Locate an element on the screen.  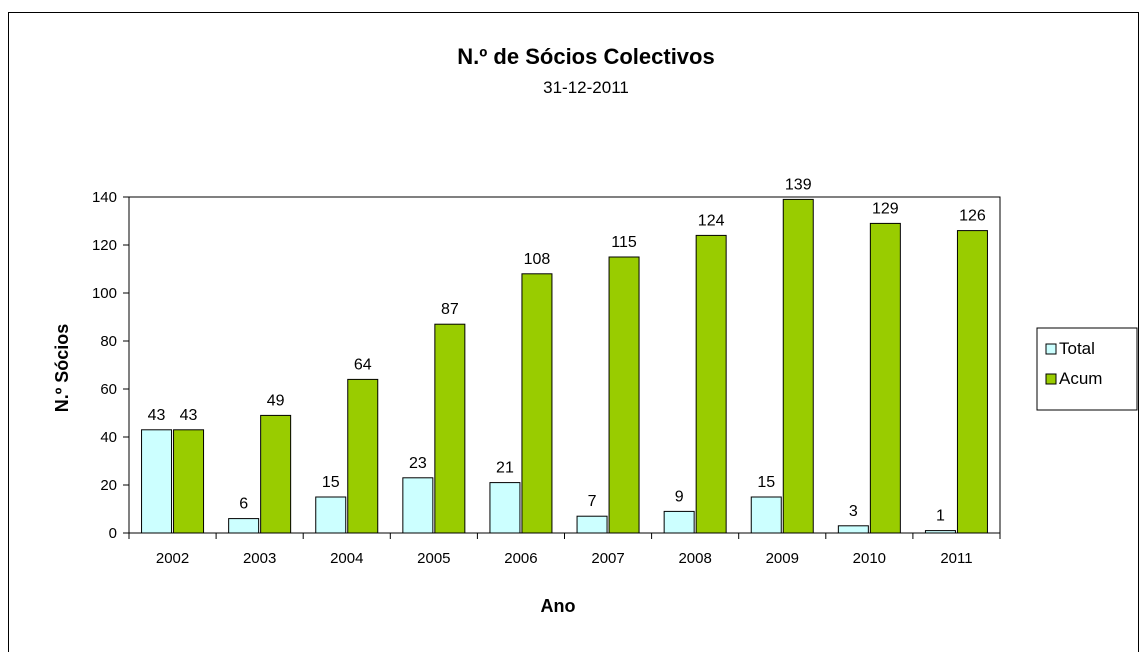
data-label-total: 21 is located at coordinates (505, 468).